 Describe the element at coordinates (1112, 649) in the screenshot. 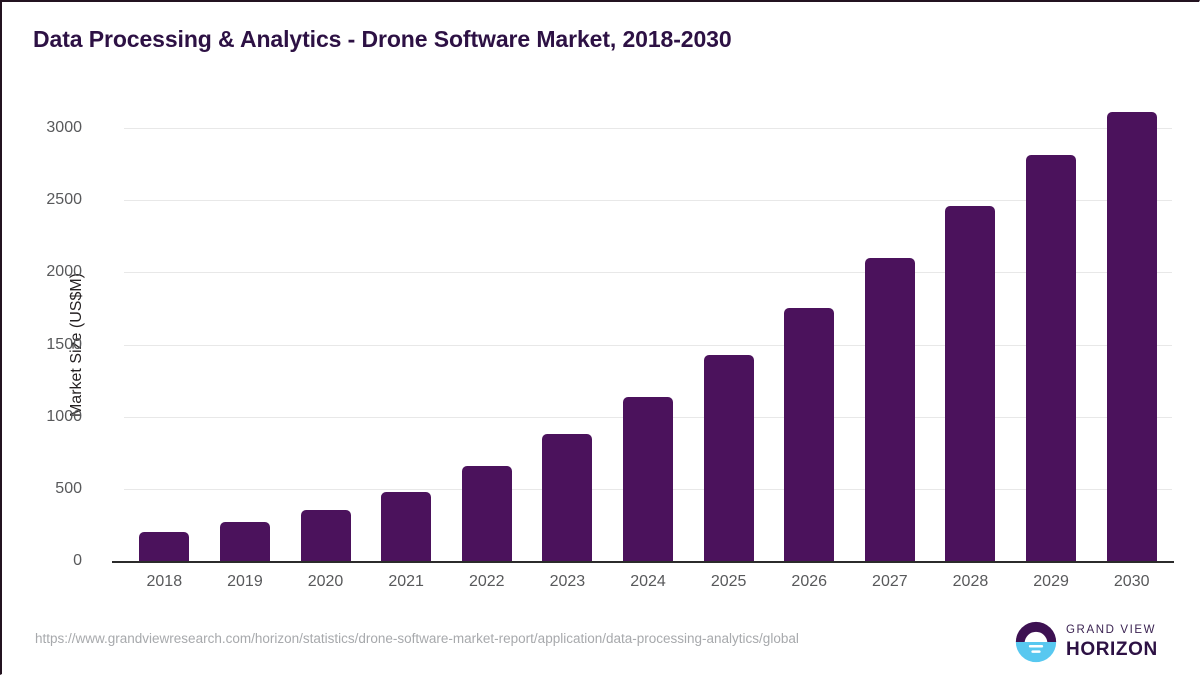

I see `logo-text-horizon: HORIZON` at that location.